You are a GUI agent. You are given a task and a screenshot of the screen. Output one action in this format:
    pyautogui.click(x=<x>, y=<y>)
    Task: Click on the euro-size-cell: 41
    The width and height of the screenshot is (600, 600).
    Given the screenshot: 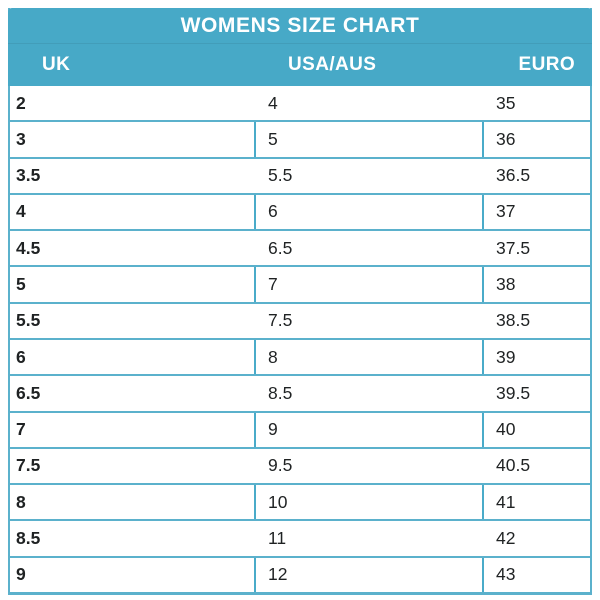 What is the action you would take?
    pyautogui.click(x=536, y=502)
    